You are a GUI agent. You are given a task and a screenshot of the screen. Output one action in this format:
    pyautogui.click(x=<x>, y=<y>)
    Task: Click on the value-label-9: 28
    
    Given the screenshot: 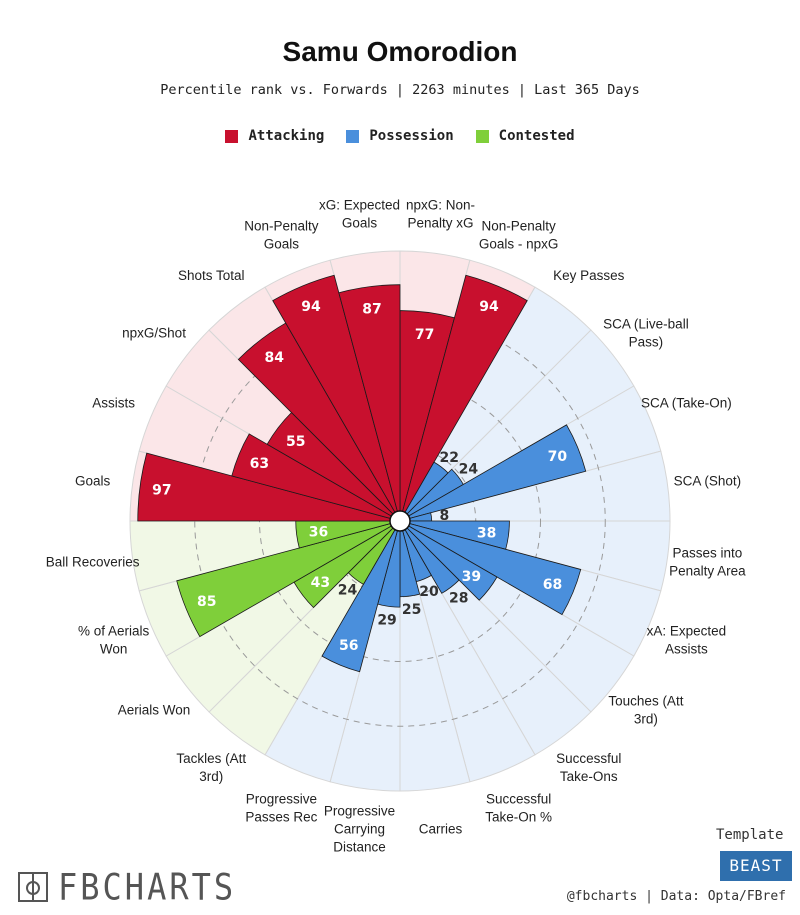 What is the action you would take?
    pyautogui.click(x=458, y=599)
    